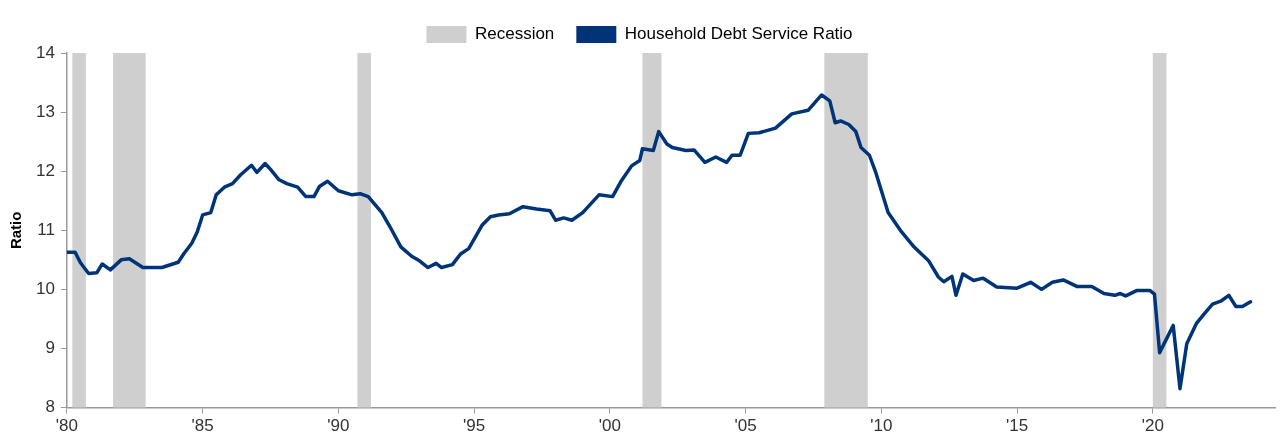 The width and height of the screenshot is (1281, 444). Describe the element at coordinates (609, 426) in the screenshot. I see `x-tick-label: '00` at that location.